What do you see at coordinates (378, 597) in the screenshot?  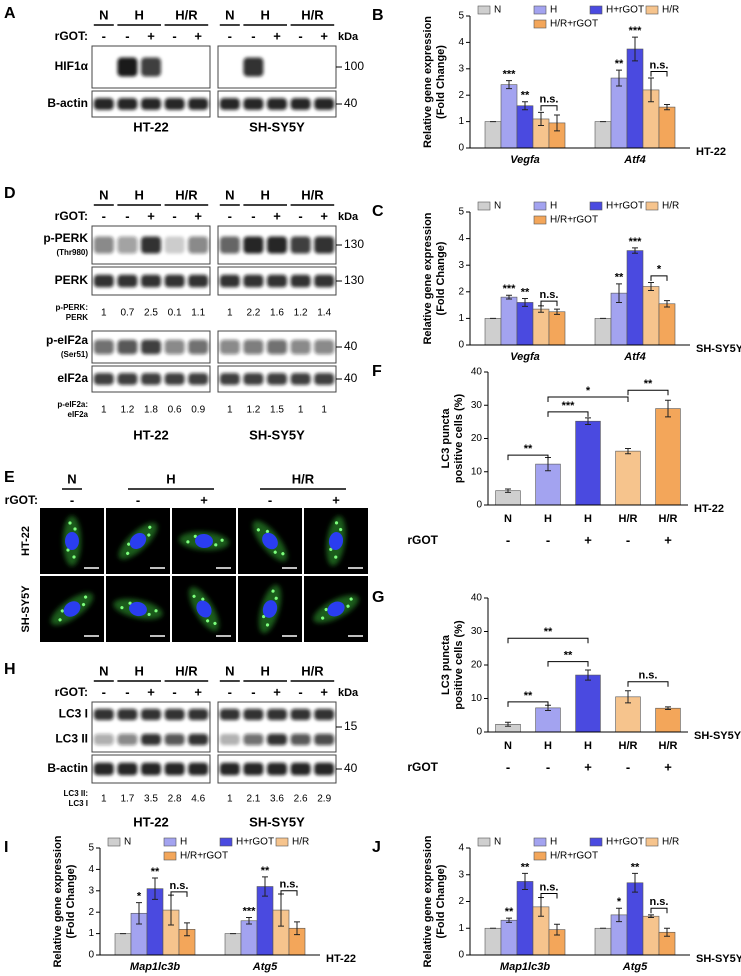 I see `panel-letter: G` at bounding box center [378, 597].